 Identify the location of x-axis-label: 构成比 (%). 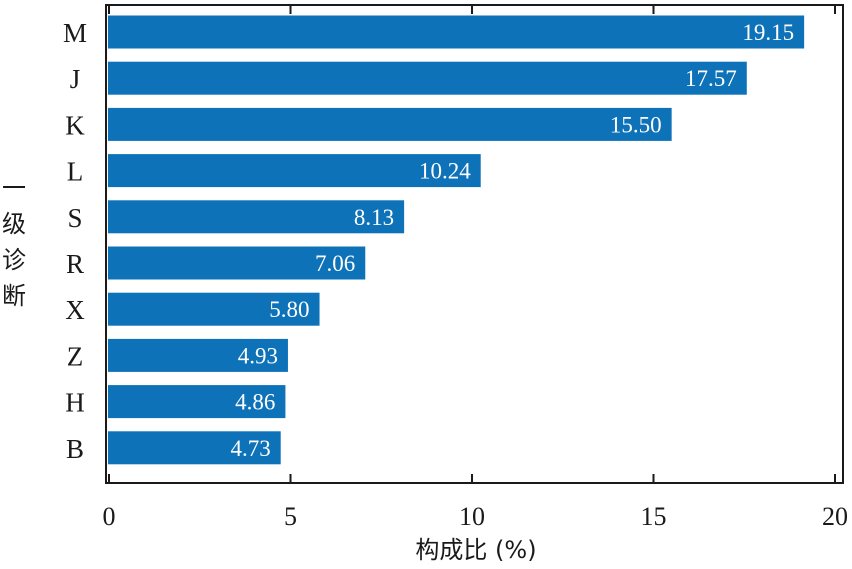
(475, 550).